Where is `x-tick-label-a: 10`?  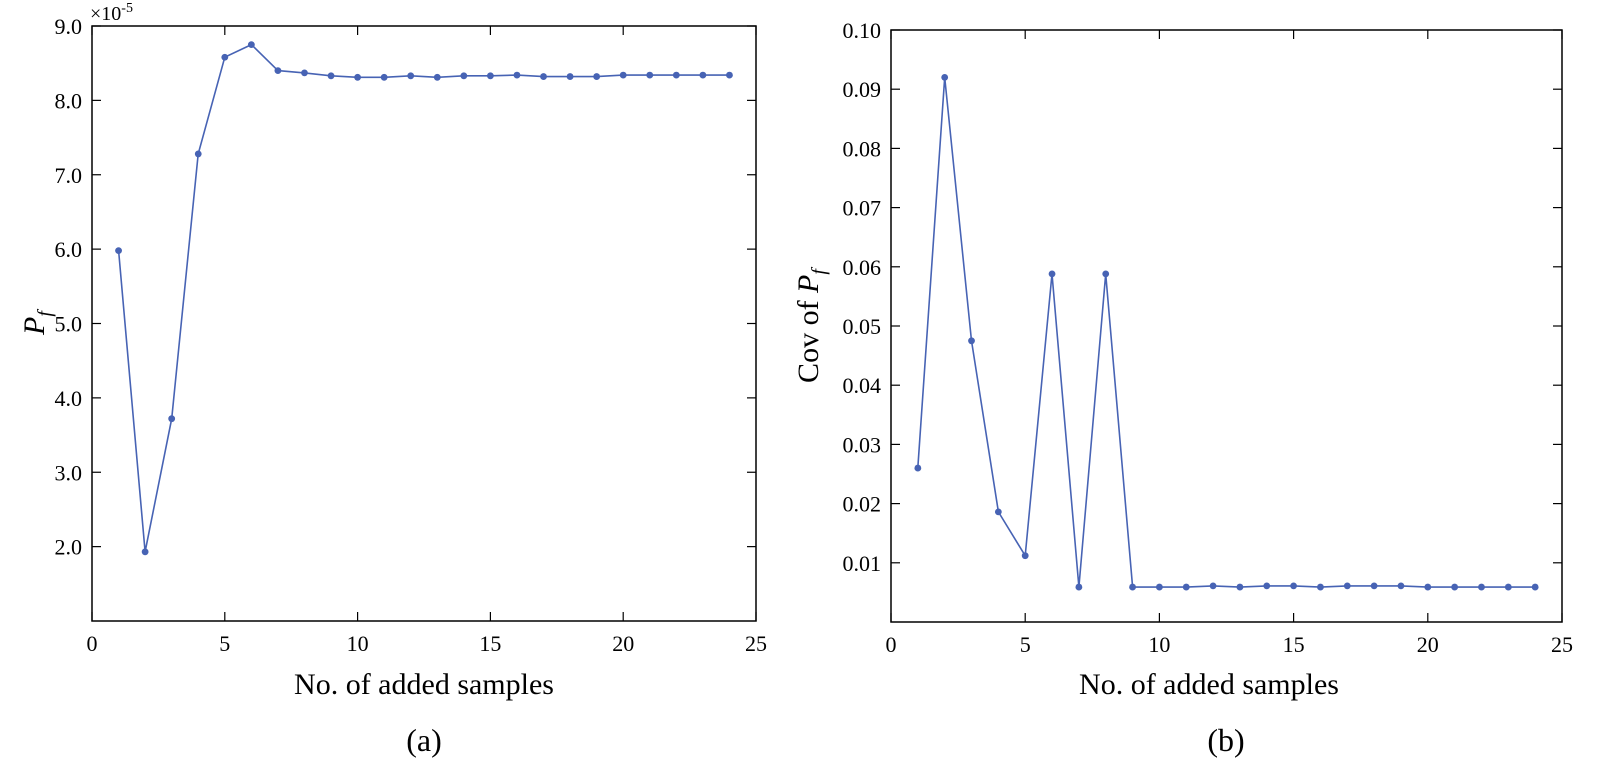 x-tick-label-a: 10 is located at coordinates (358, 643).